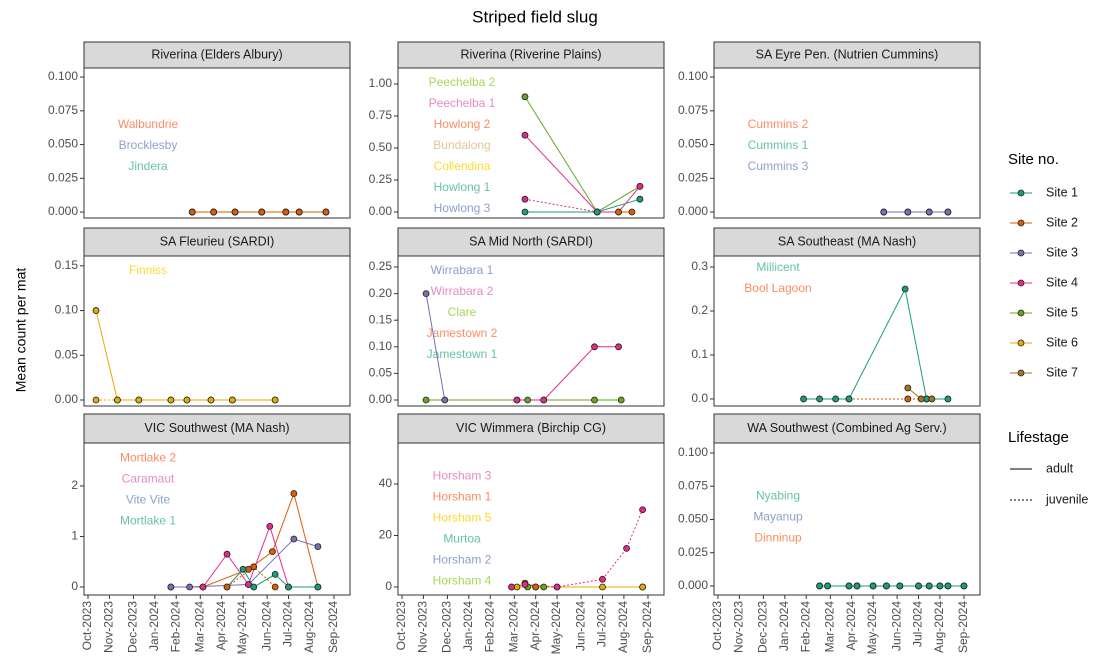 Image resolution: width=1102 pixels, height=672 pixels. What do you see at coordinates (468, 626) in the screenshot?
I see `x-tick-label: Jan-2024` at bounding box center [468, 626].